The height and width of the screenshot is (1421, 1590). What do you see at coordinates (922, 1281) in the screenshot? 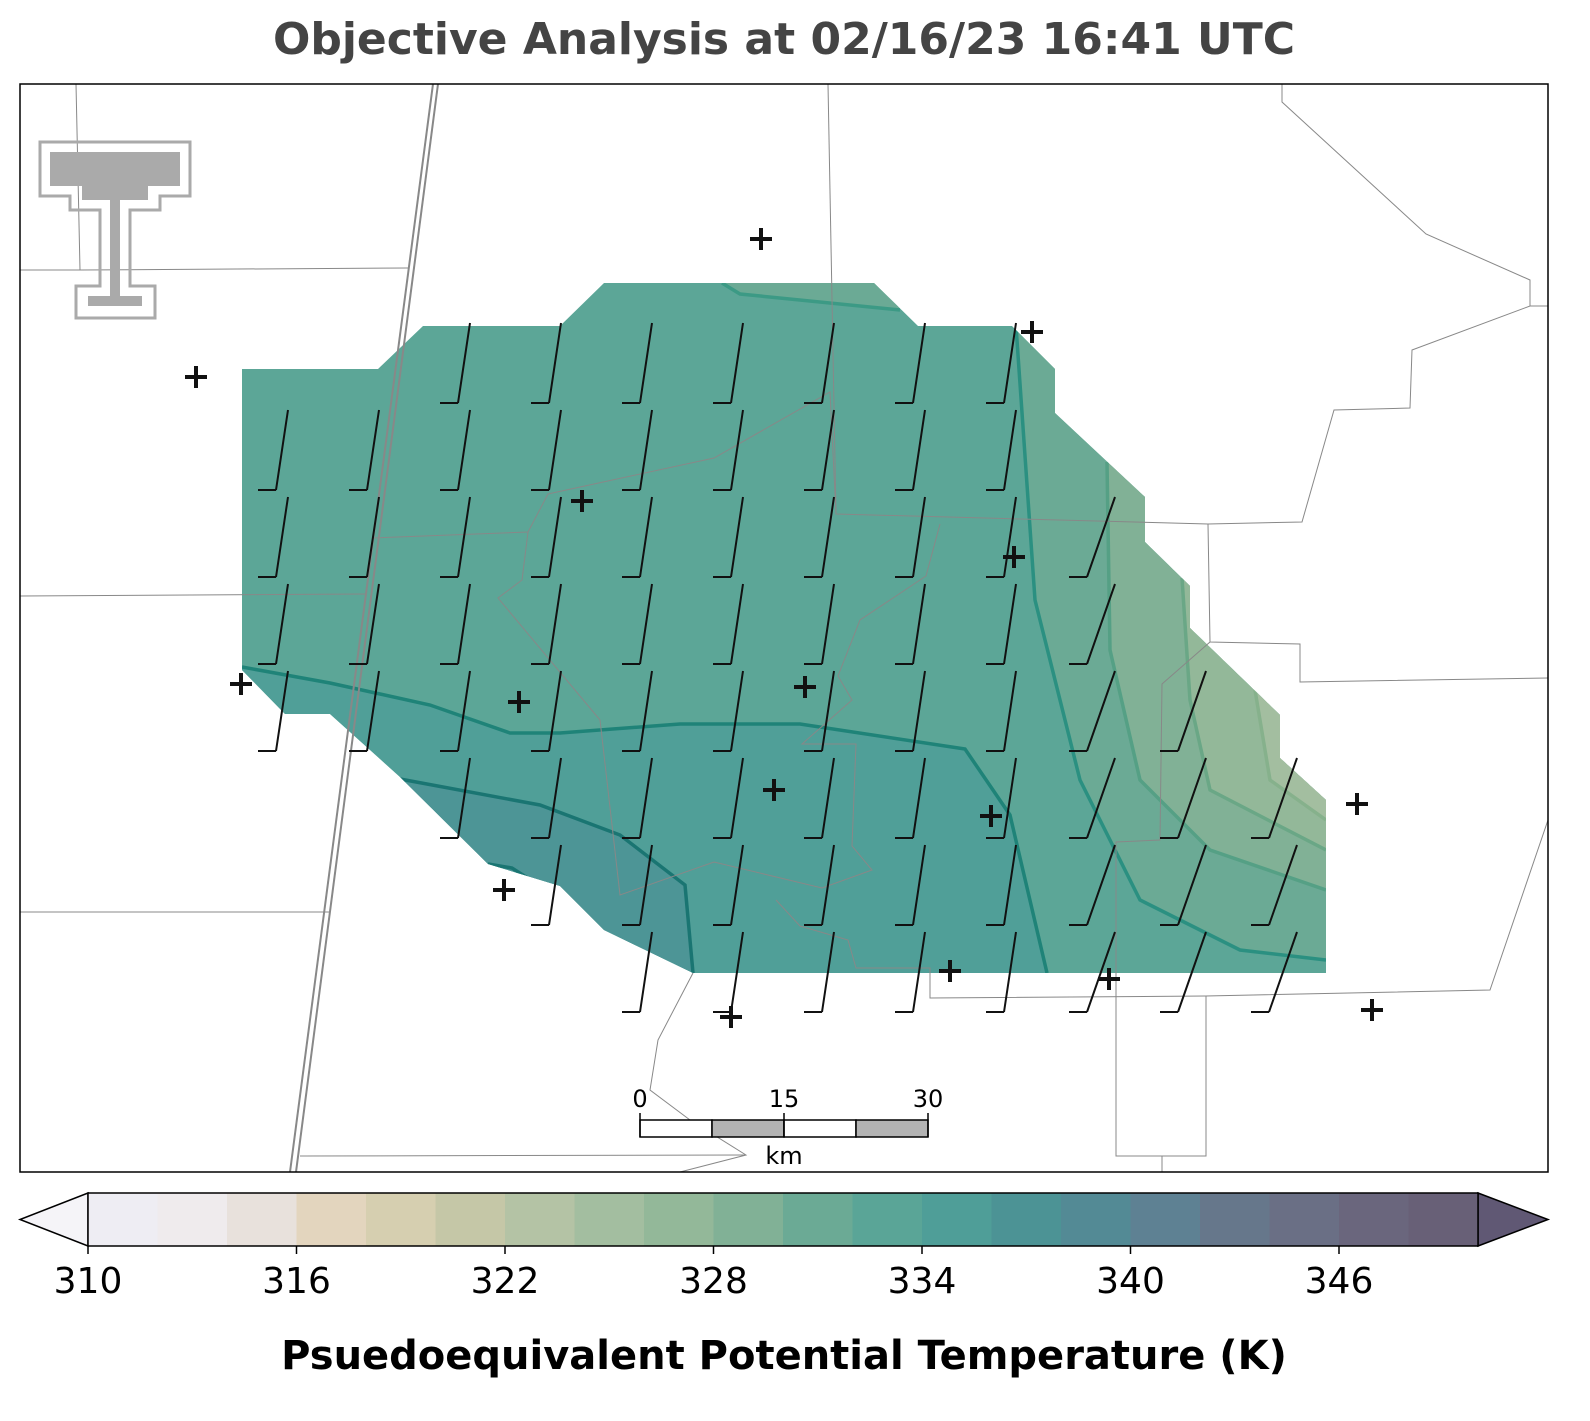
I see `colorbar-tick-label: 334` at bounding box center [922, 1281].